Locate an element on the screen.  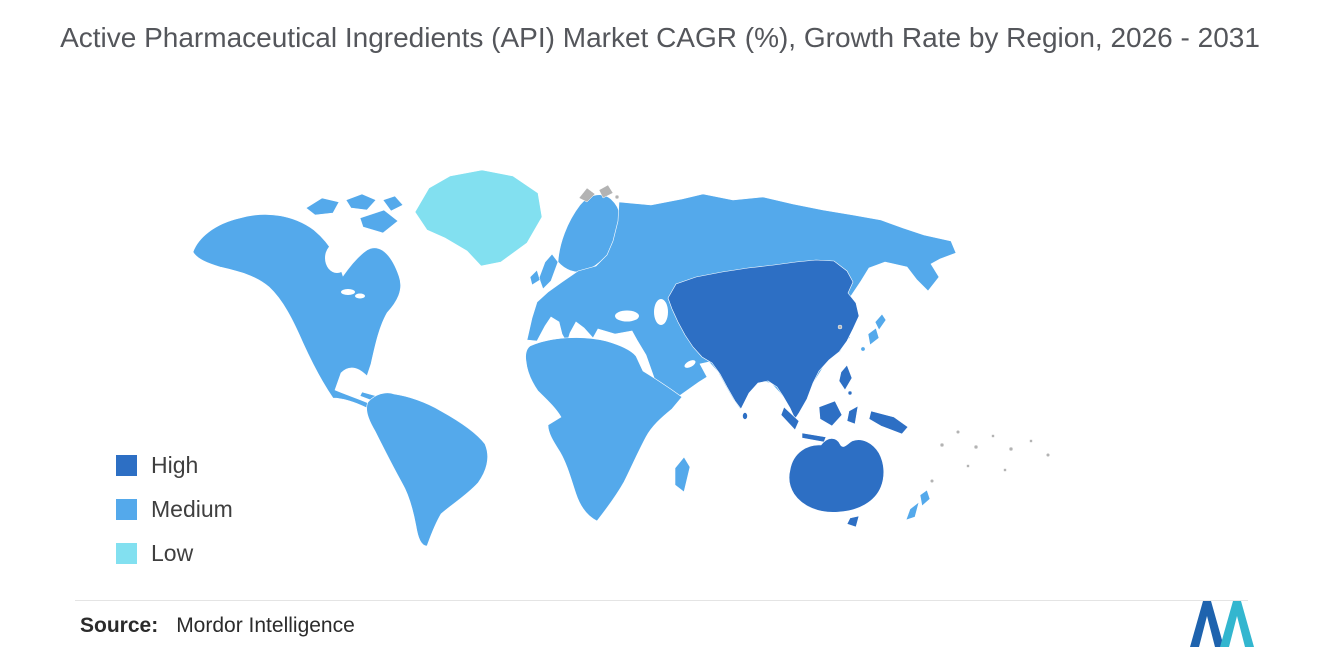
legend-item-high: High is located at coordinates (174, 465).